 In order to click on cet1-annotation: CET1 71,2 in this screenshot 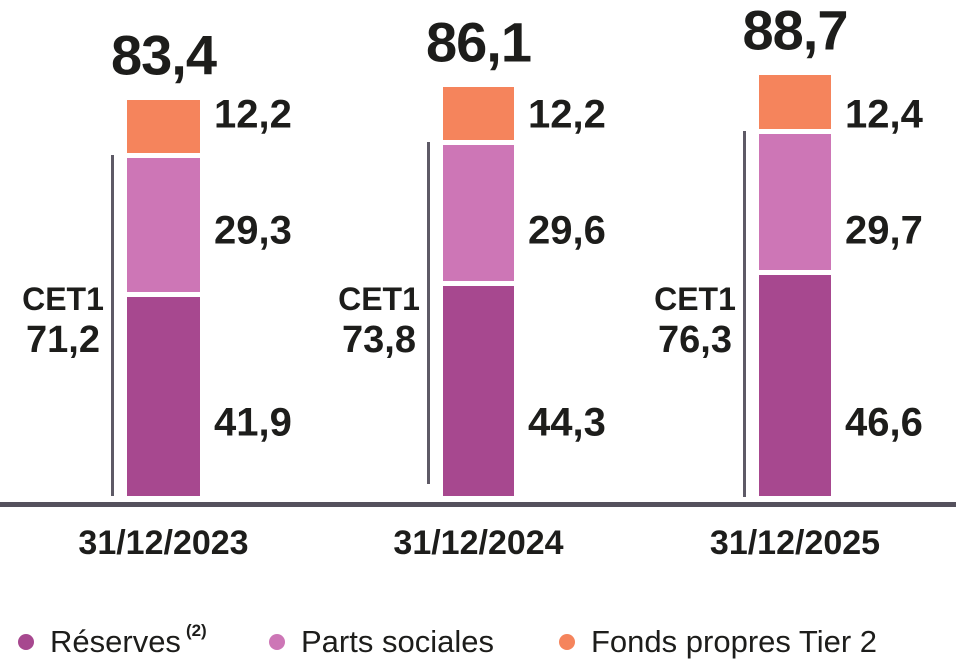, I will do `click(63, 322)`.